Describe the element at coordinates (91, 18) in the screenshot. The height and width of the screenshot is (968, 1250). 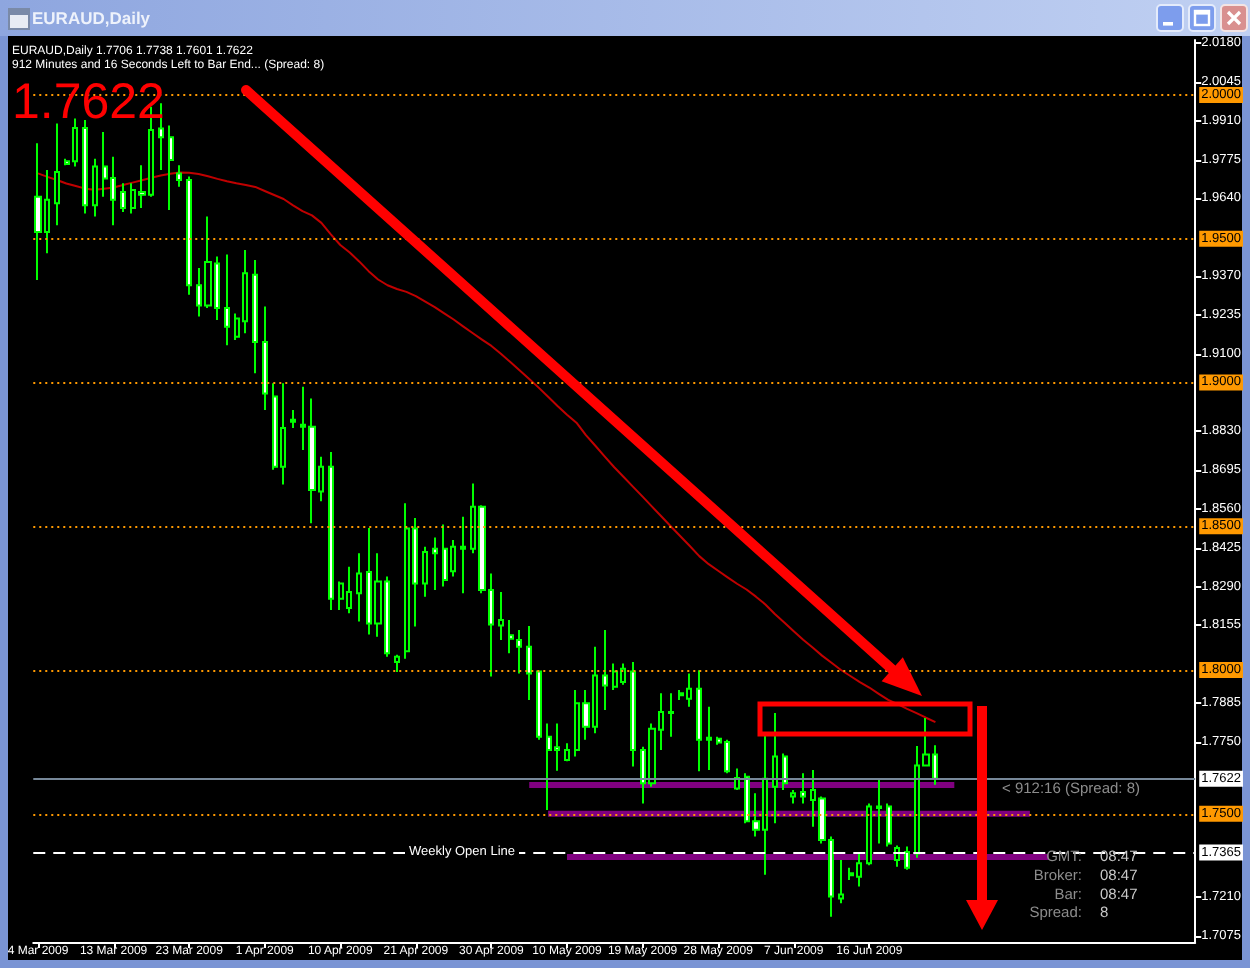
I see `chart-title: EURAUD,Daily` at that location.